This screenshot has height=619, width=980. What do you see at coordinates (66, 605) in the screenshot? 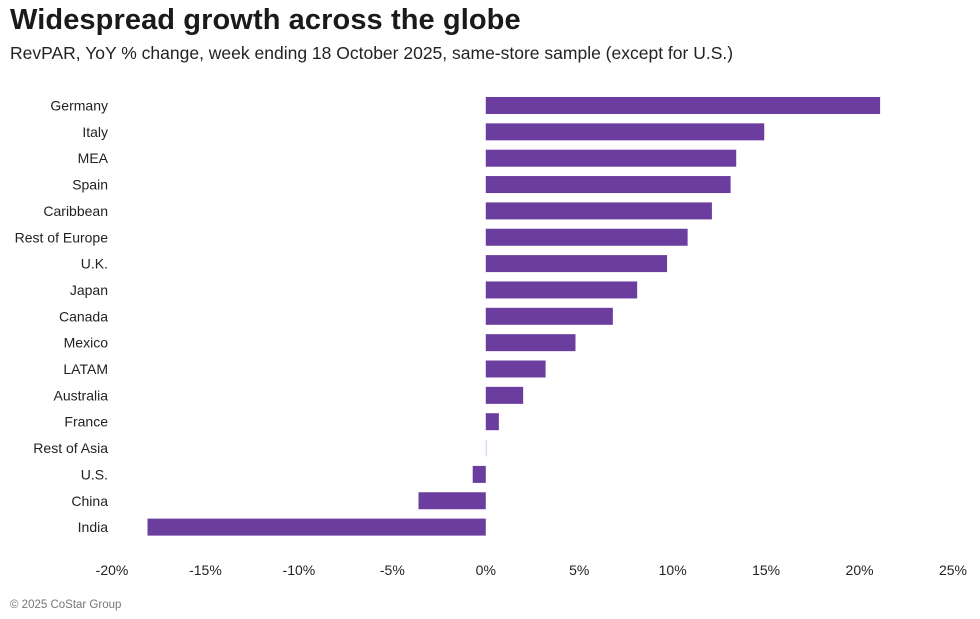
I see `copyright-footer: © 2025 CoStar Group` at bounding box center [66, 605].